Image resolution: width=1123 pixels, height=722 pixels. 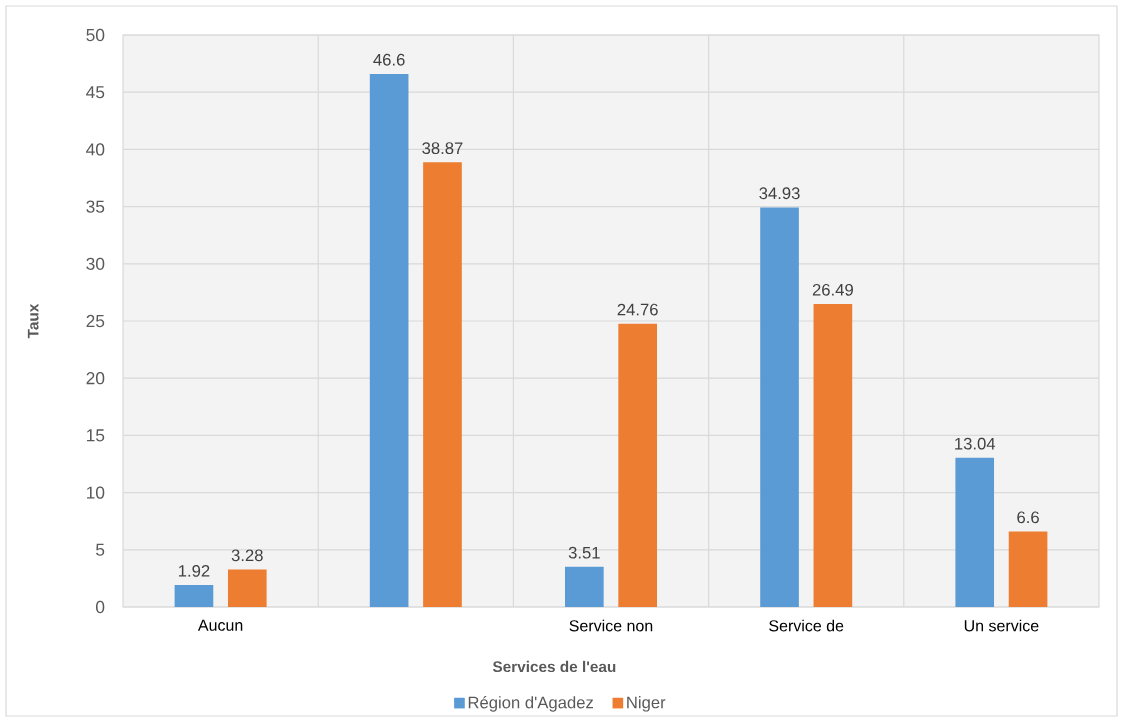 I want to click on y-tick-label: 0, so click(x=100, y=607).